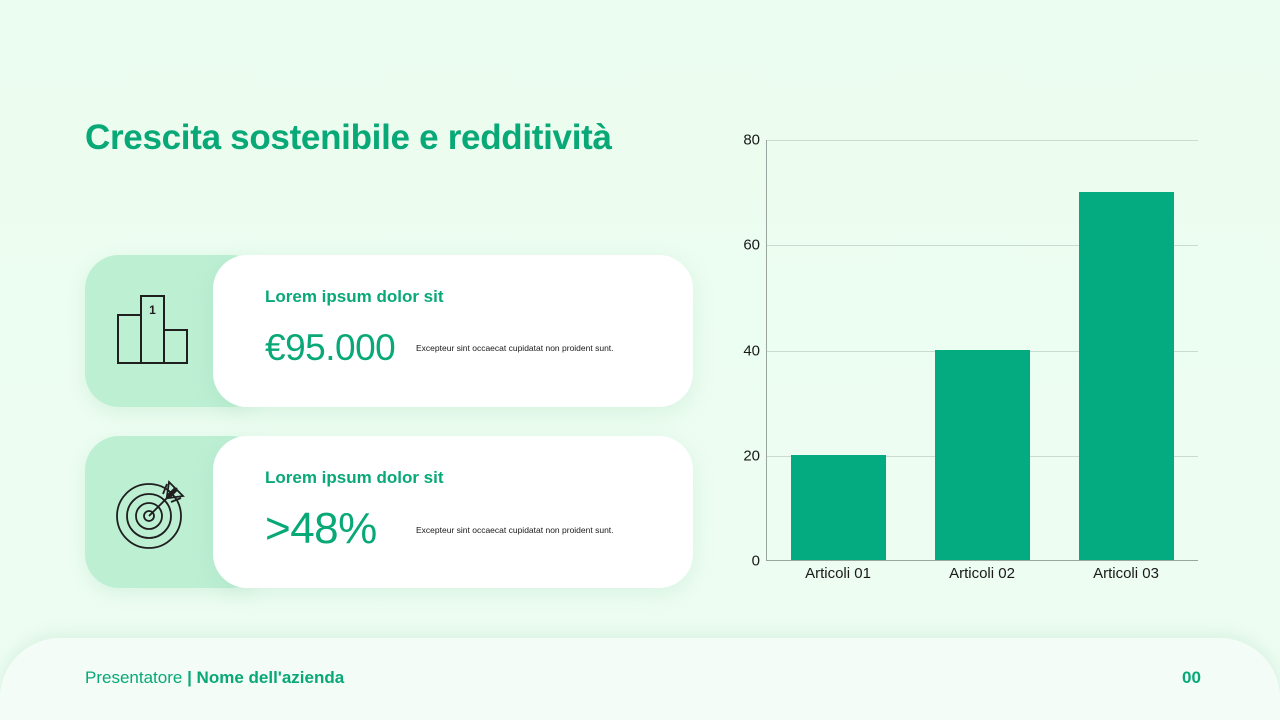  What do you see at coordinates (751, 456) in the screenshot?
I see `y-tick-label: 20` at bounding box center [751, 456].